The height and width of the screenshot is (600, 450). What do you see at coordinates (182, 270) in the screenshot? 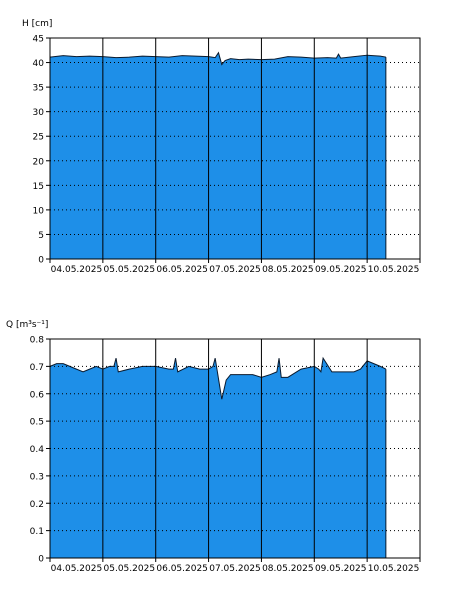
I see `x-tick-label-h: 06.05.2025` at bounding box center [182, 270].